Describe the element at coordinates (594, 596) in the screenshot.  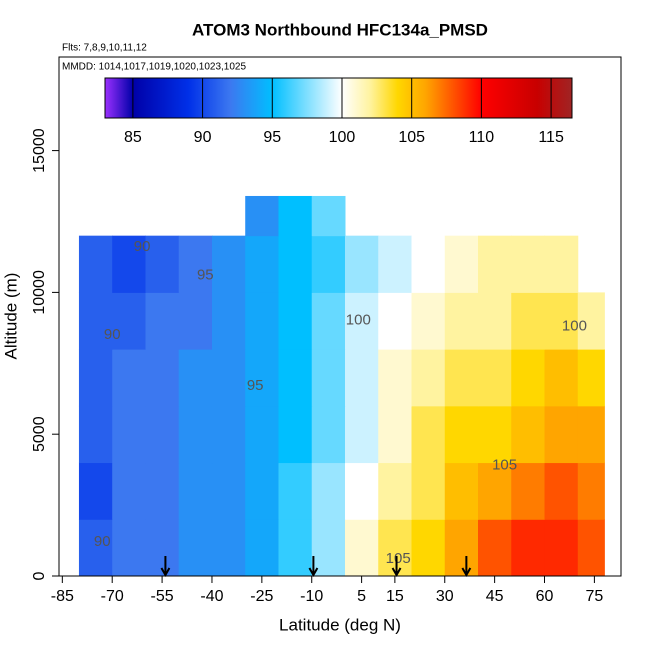
I see `x-tick-label: 75` at that location.